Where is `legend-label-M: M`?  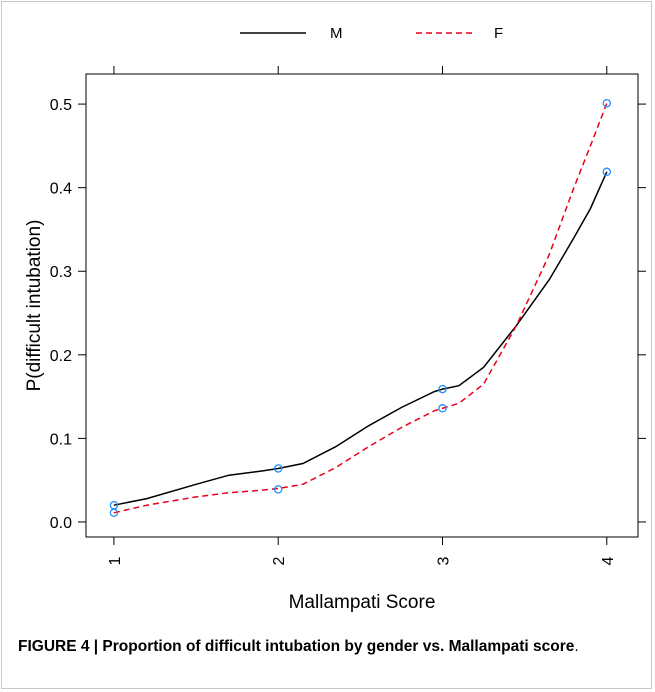
legend-label-M: M is located at coordinates (336, 33).